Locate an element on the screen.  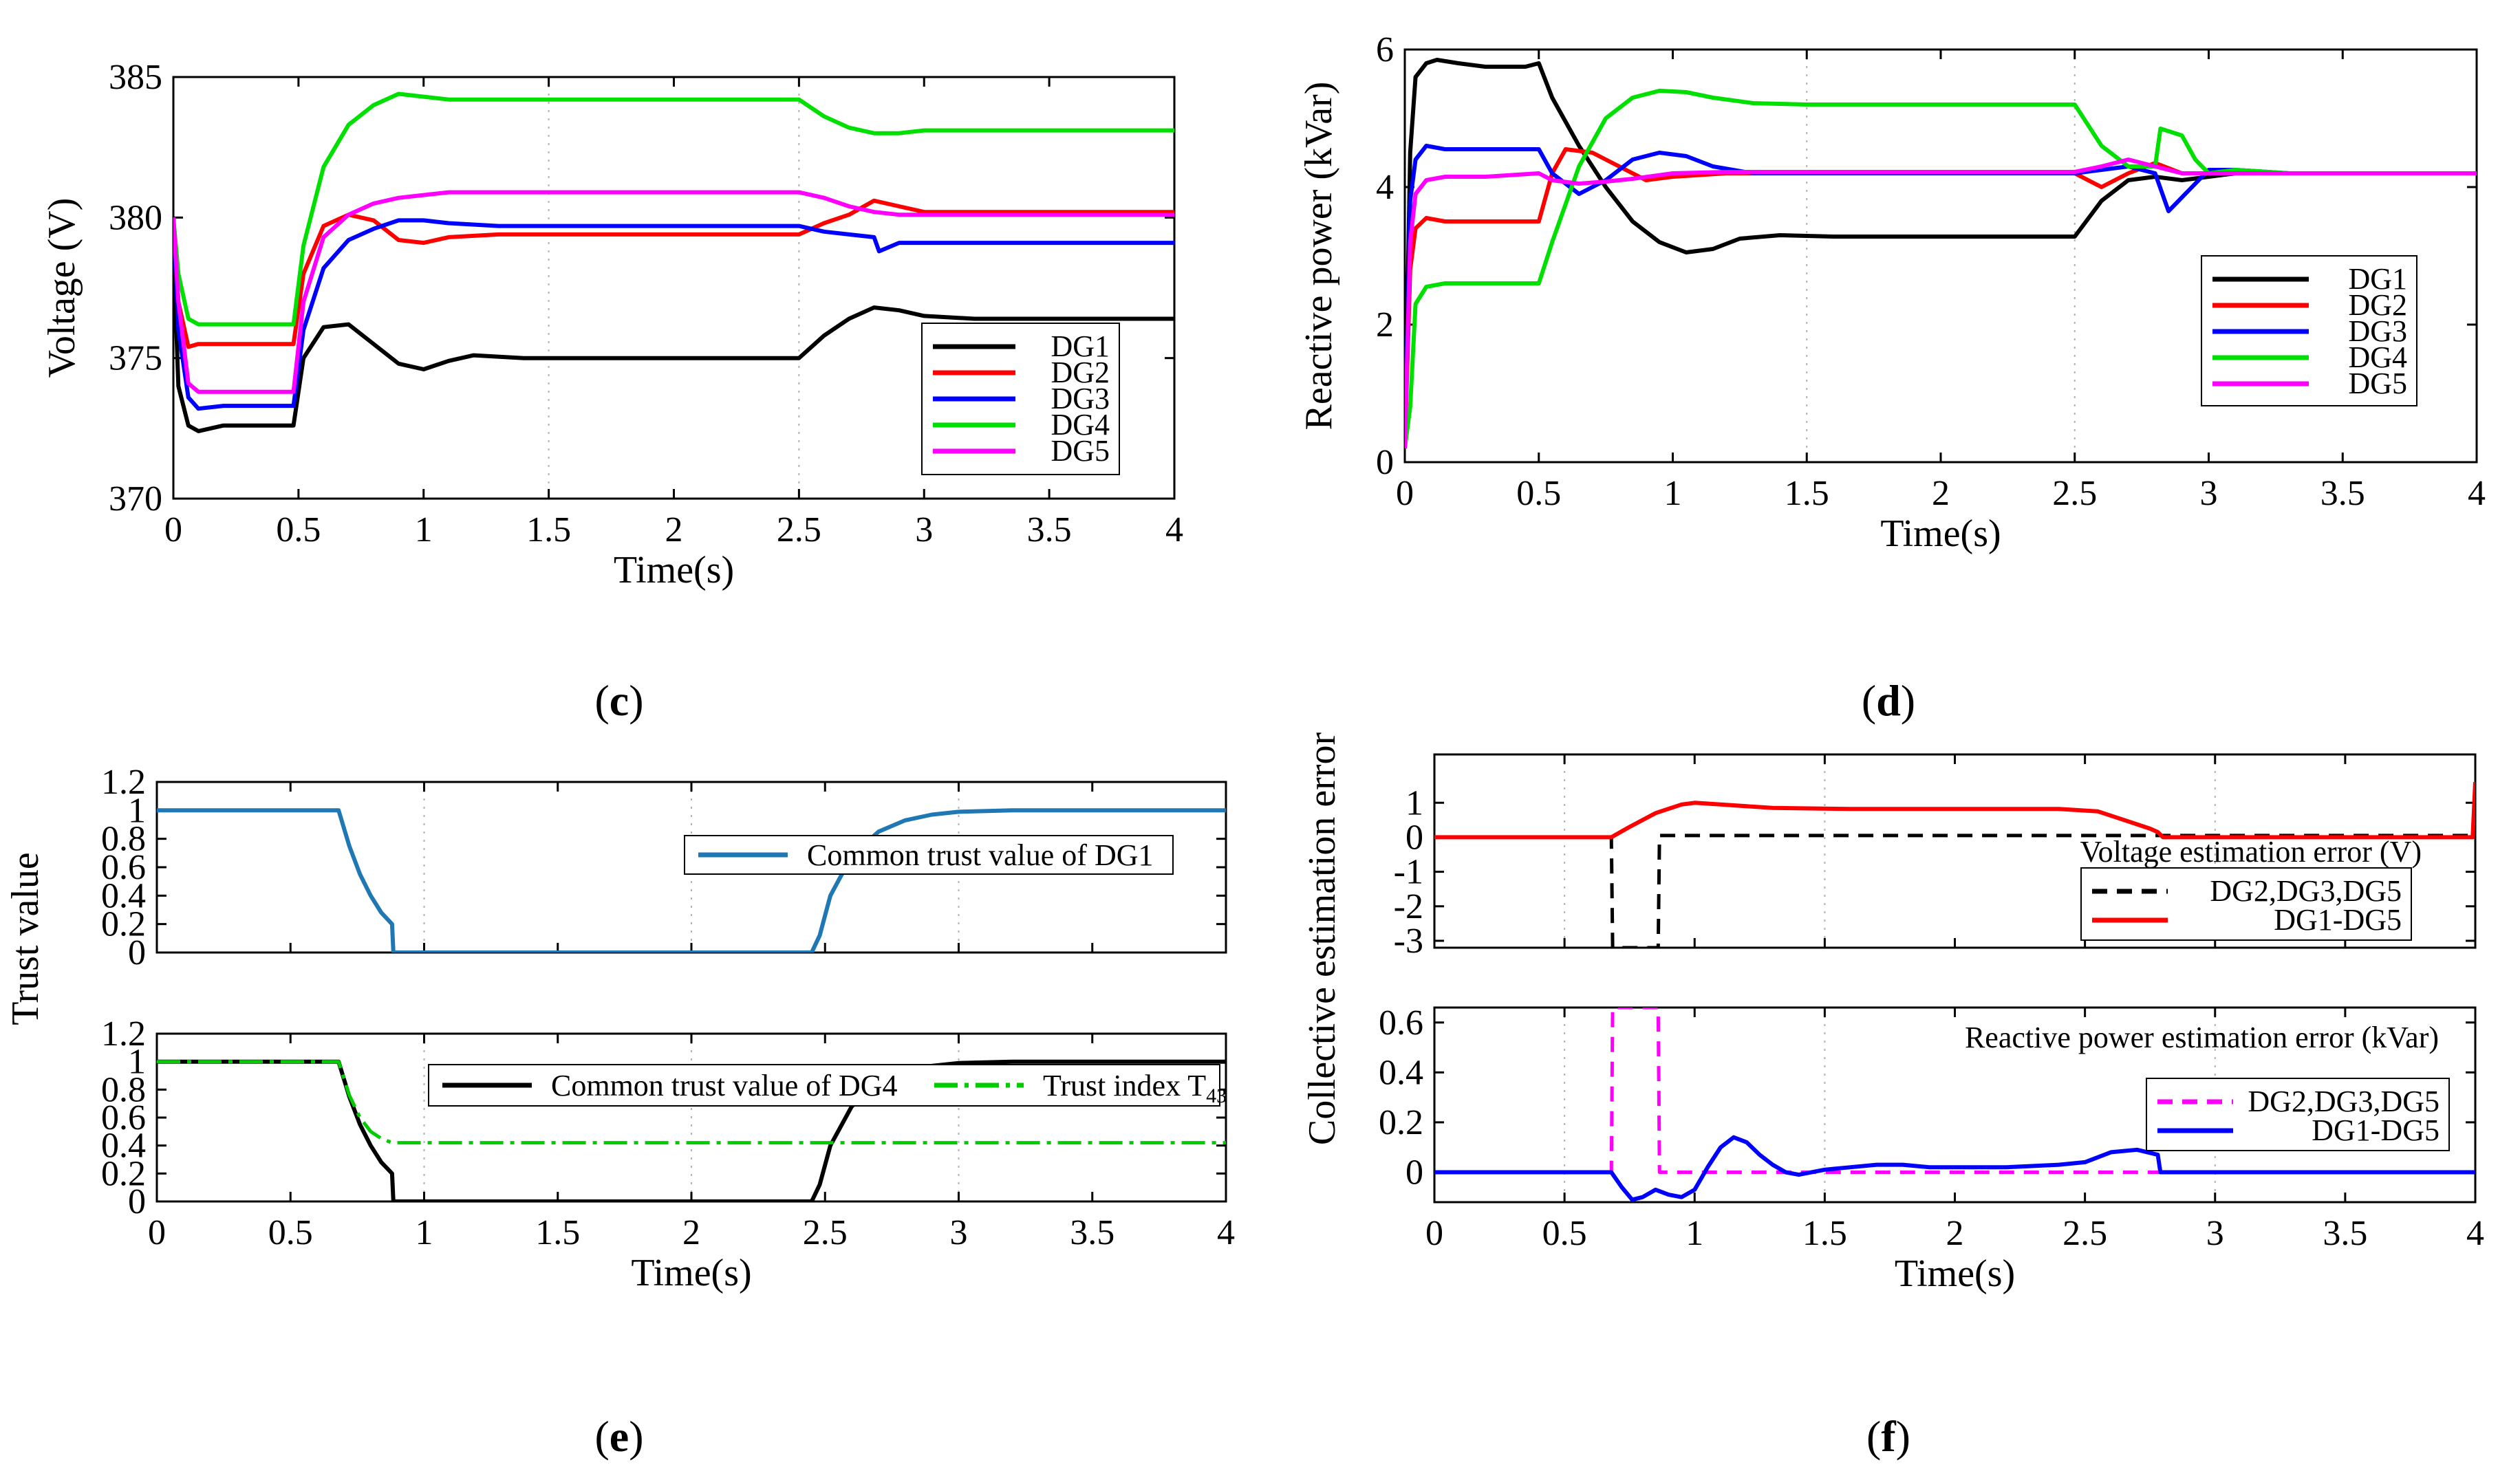
plot-title: Reactive power estimation error (kVar) is located at coordinates (2202, 1037).